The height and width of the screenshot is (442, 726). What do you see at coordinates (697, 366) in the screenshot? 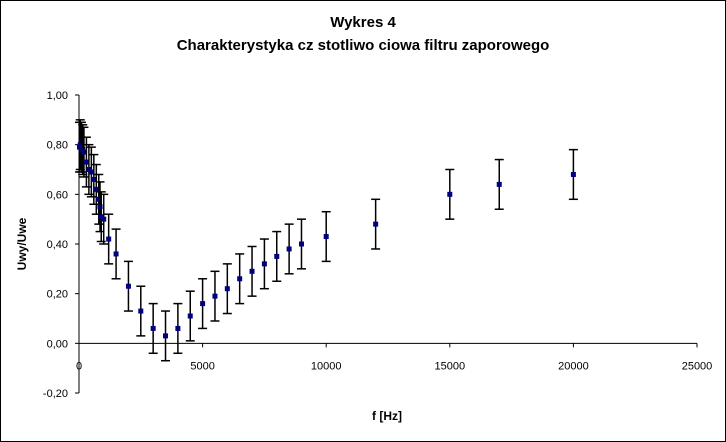
I see `x-tick-label: 25000` at bounding box center [697, 366].